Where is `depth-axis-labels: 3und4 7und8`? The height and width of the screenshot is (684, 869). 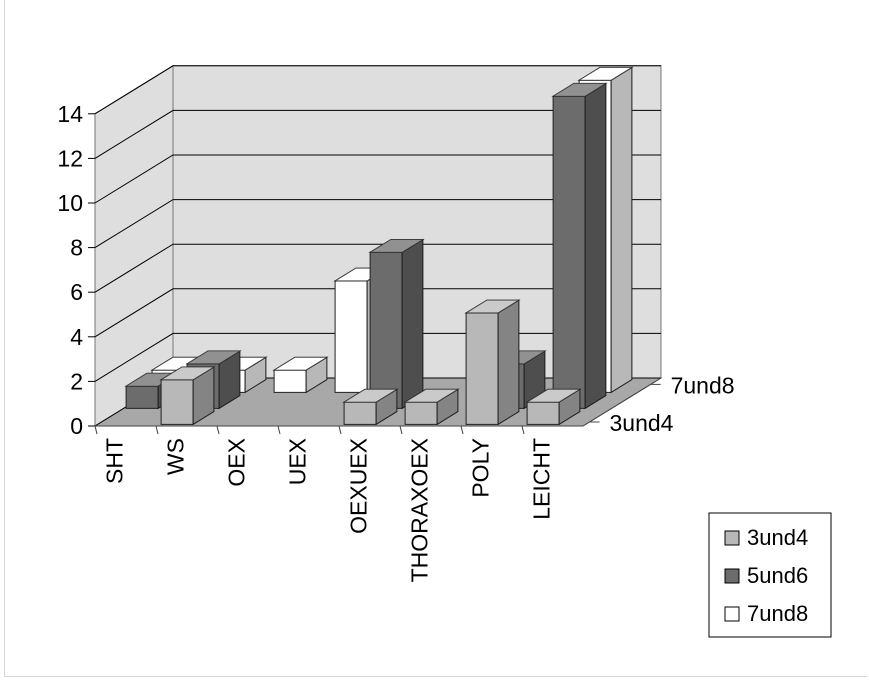 depth-axis-labels: 3und4 7und8 is located at coordinates (658, 404).